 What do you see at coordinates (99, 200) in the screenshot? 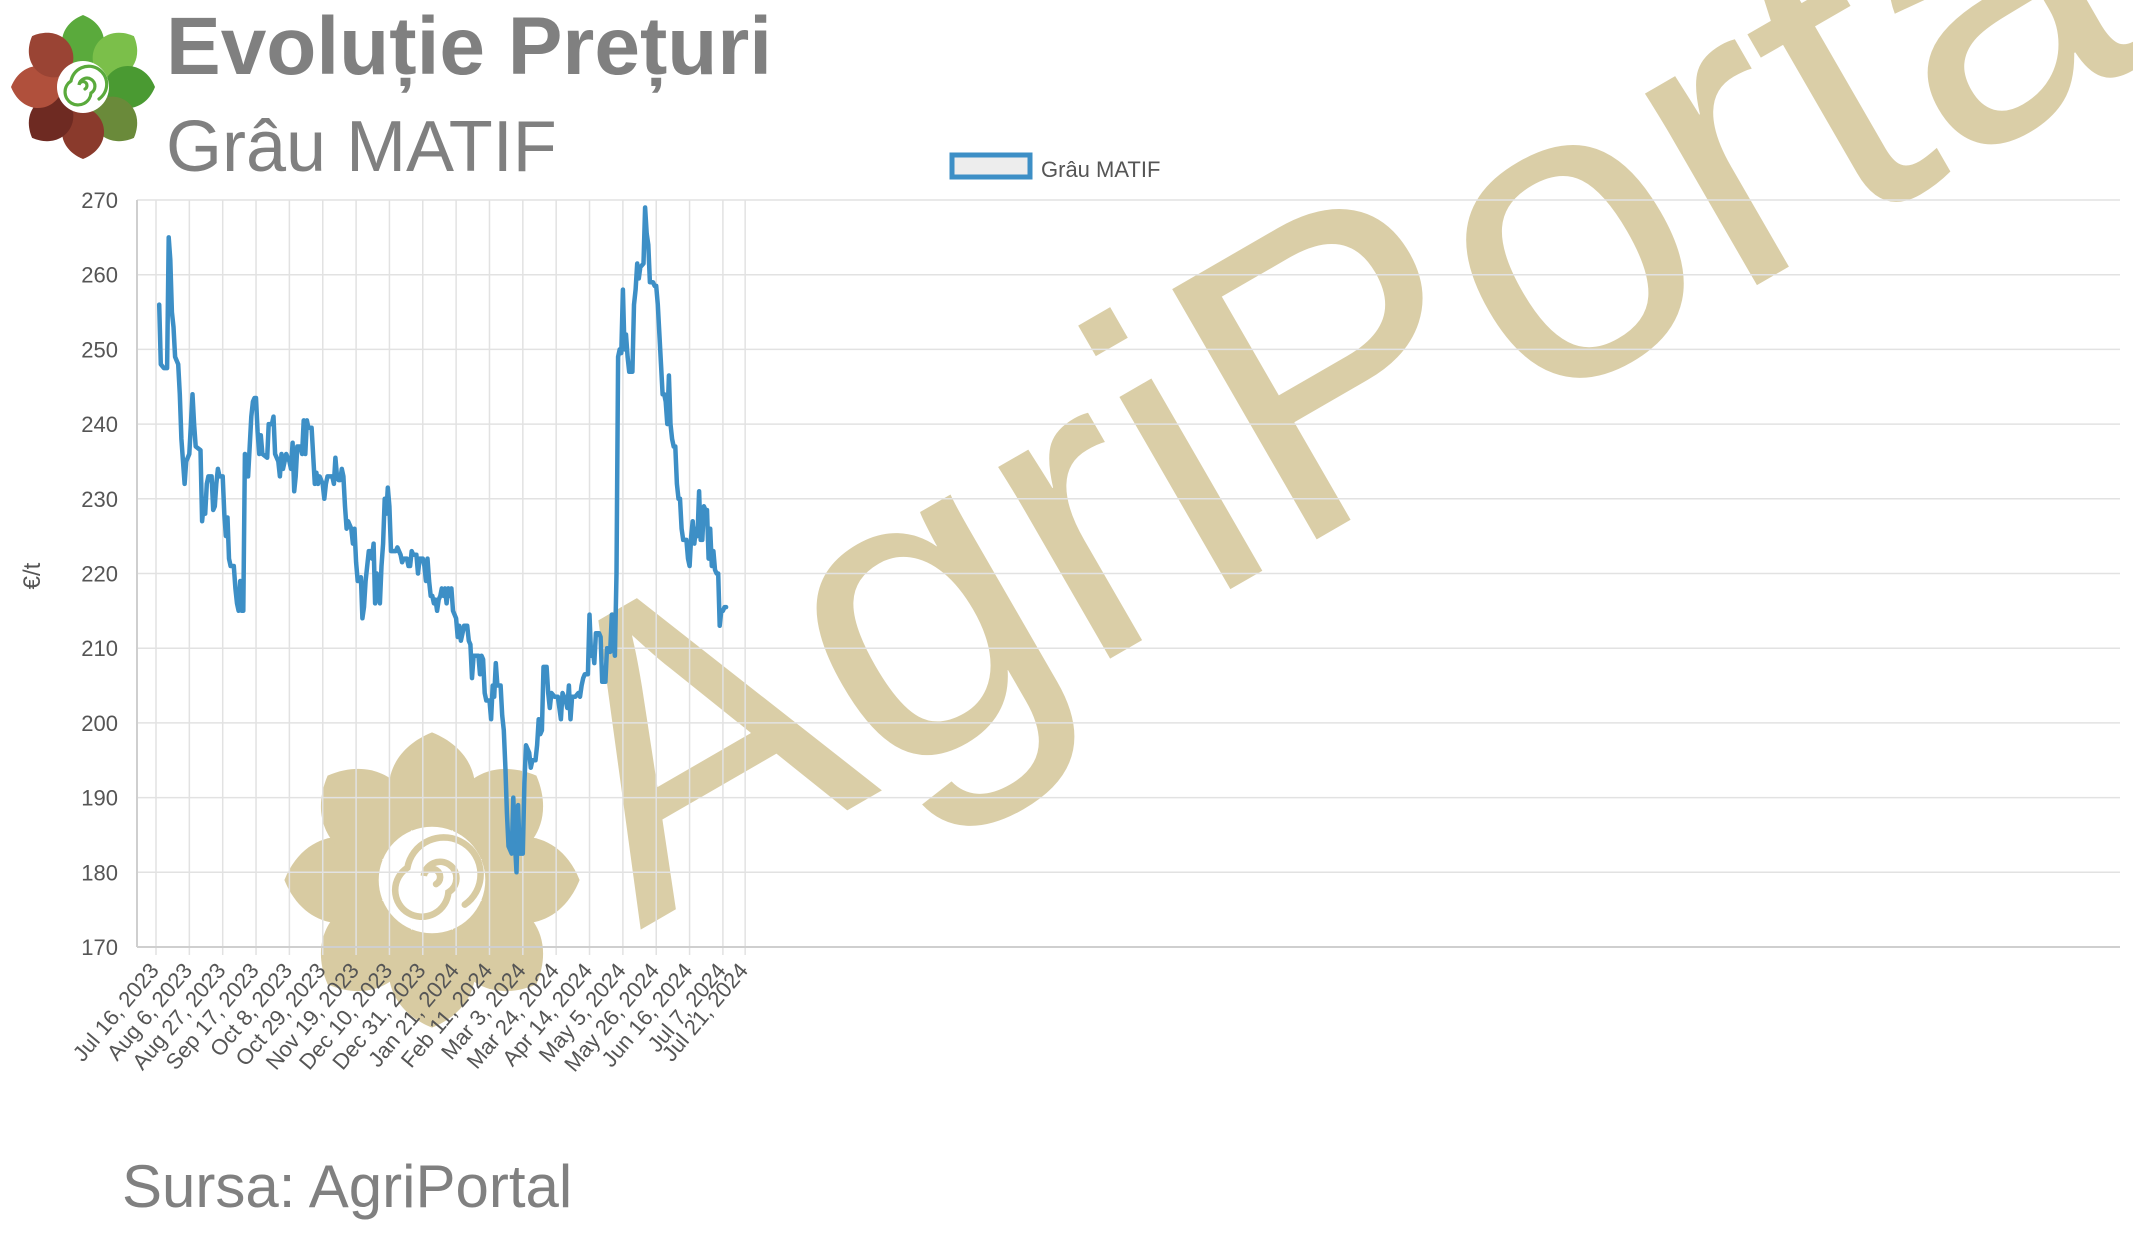
I see `y-tick-label: 270` at bounding box center [99, 200].